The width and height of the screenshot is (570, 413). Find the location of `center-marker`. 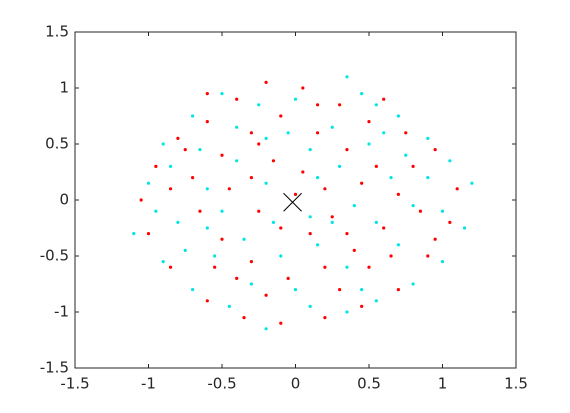

center-marker is located at coordinates (292, 202).